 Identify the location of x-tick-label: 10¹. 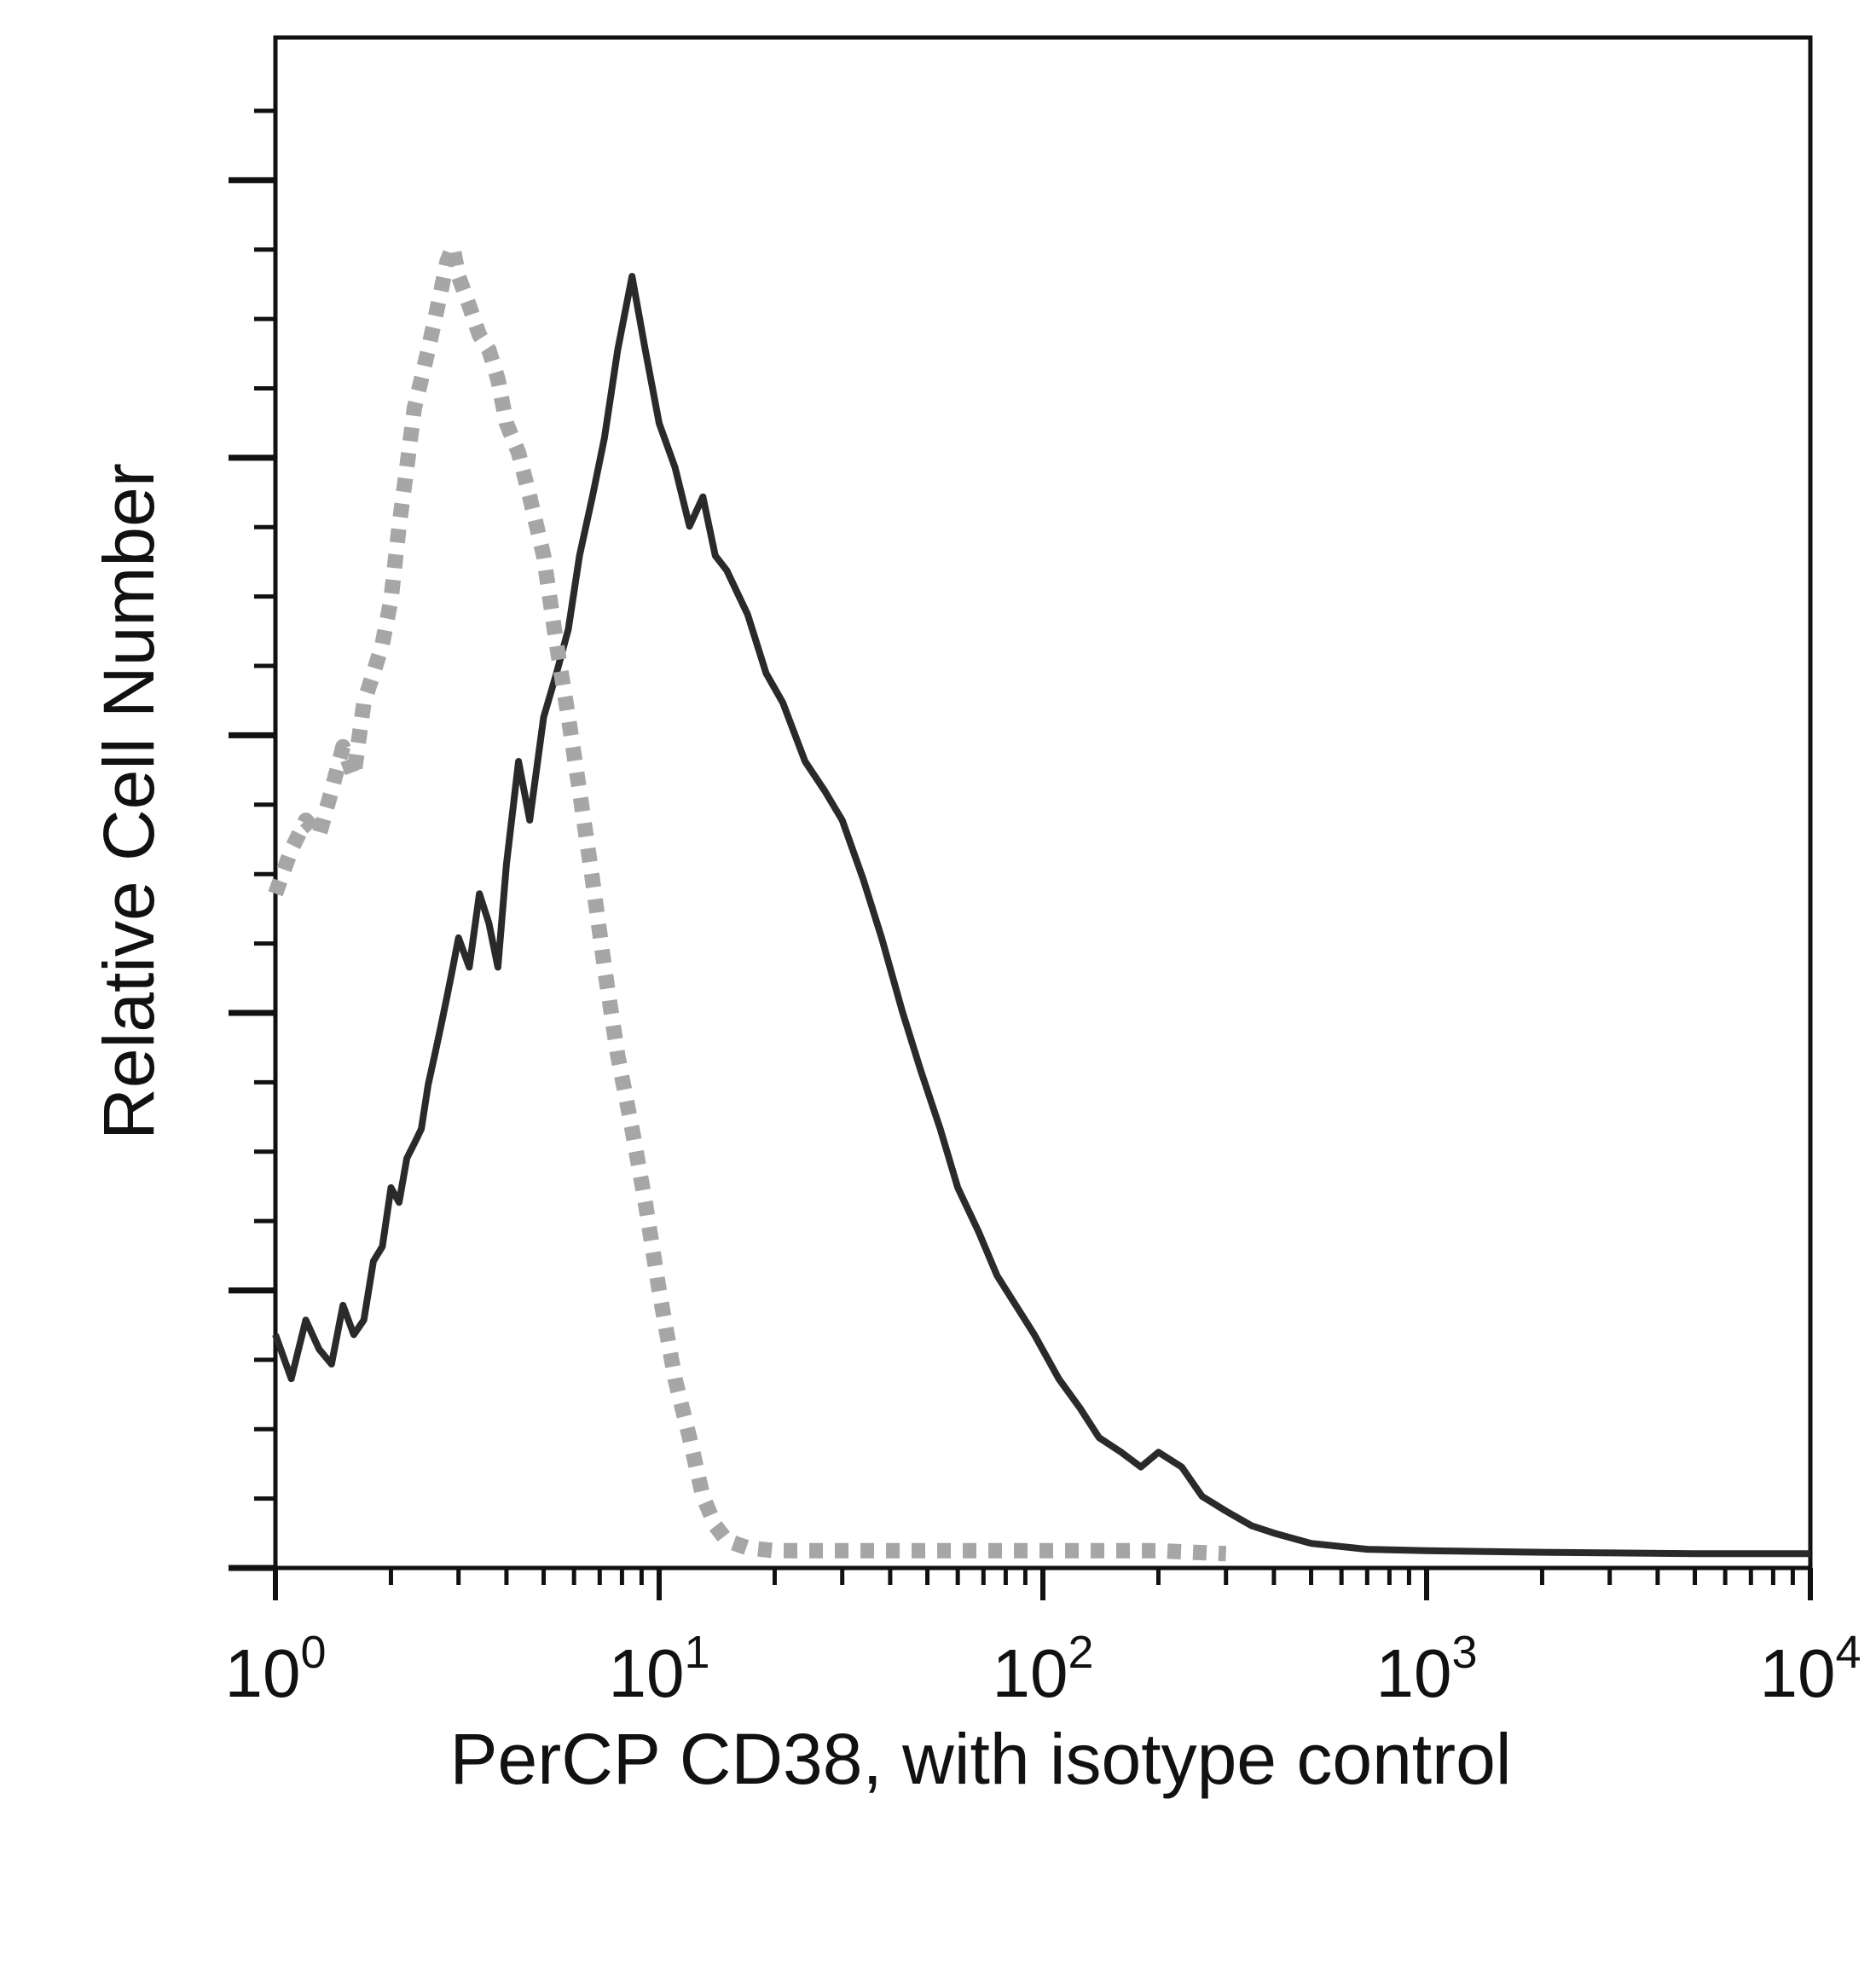
(659, 1669).